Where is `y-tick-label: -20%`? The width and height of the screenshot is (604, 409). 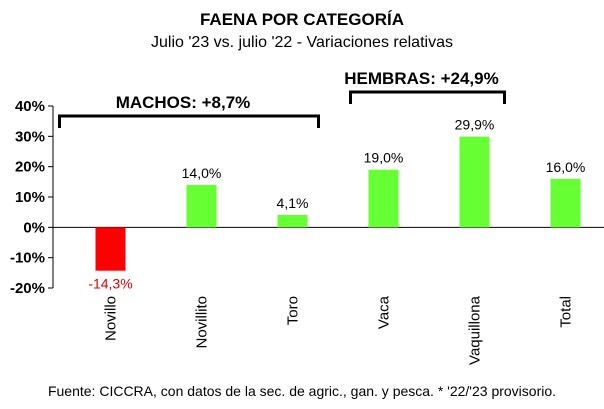
y-tick-label: -20% is located at coordinates (27, 288).